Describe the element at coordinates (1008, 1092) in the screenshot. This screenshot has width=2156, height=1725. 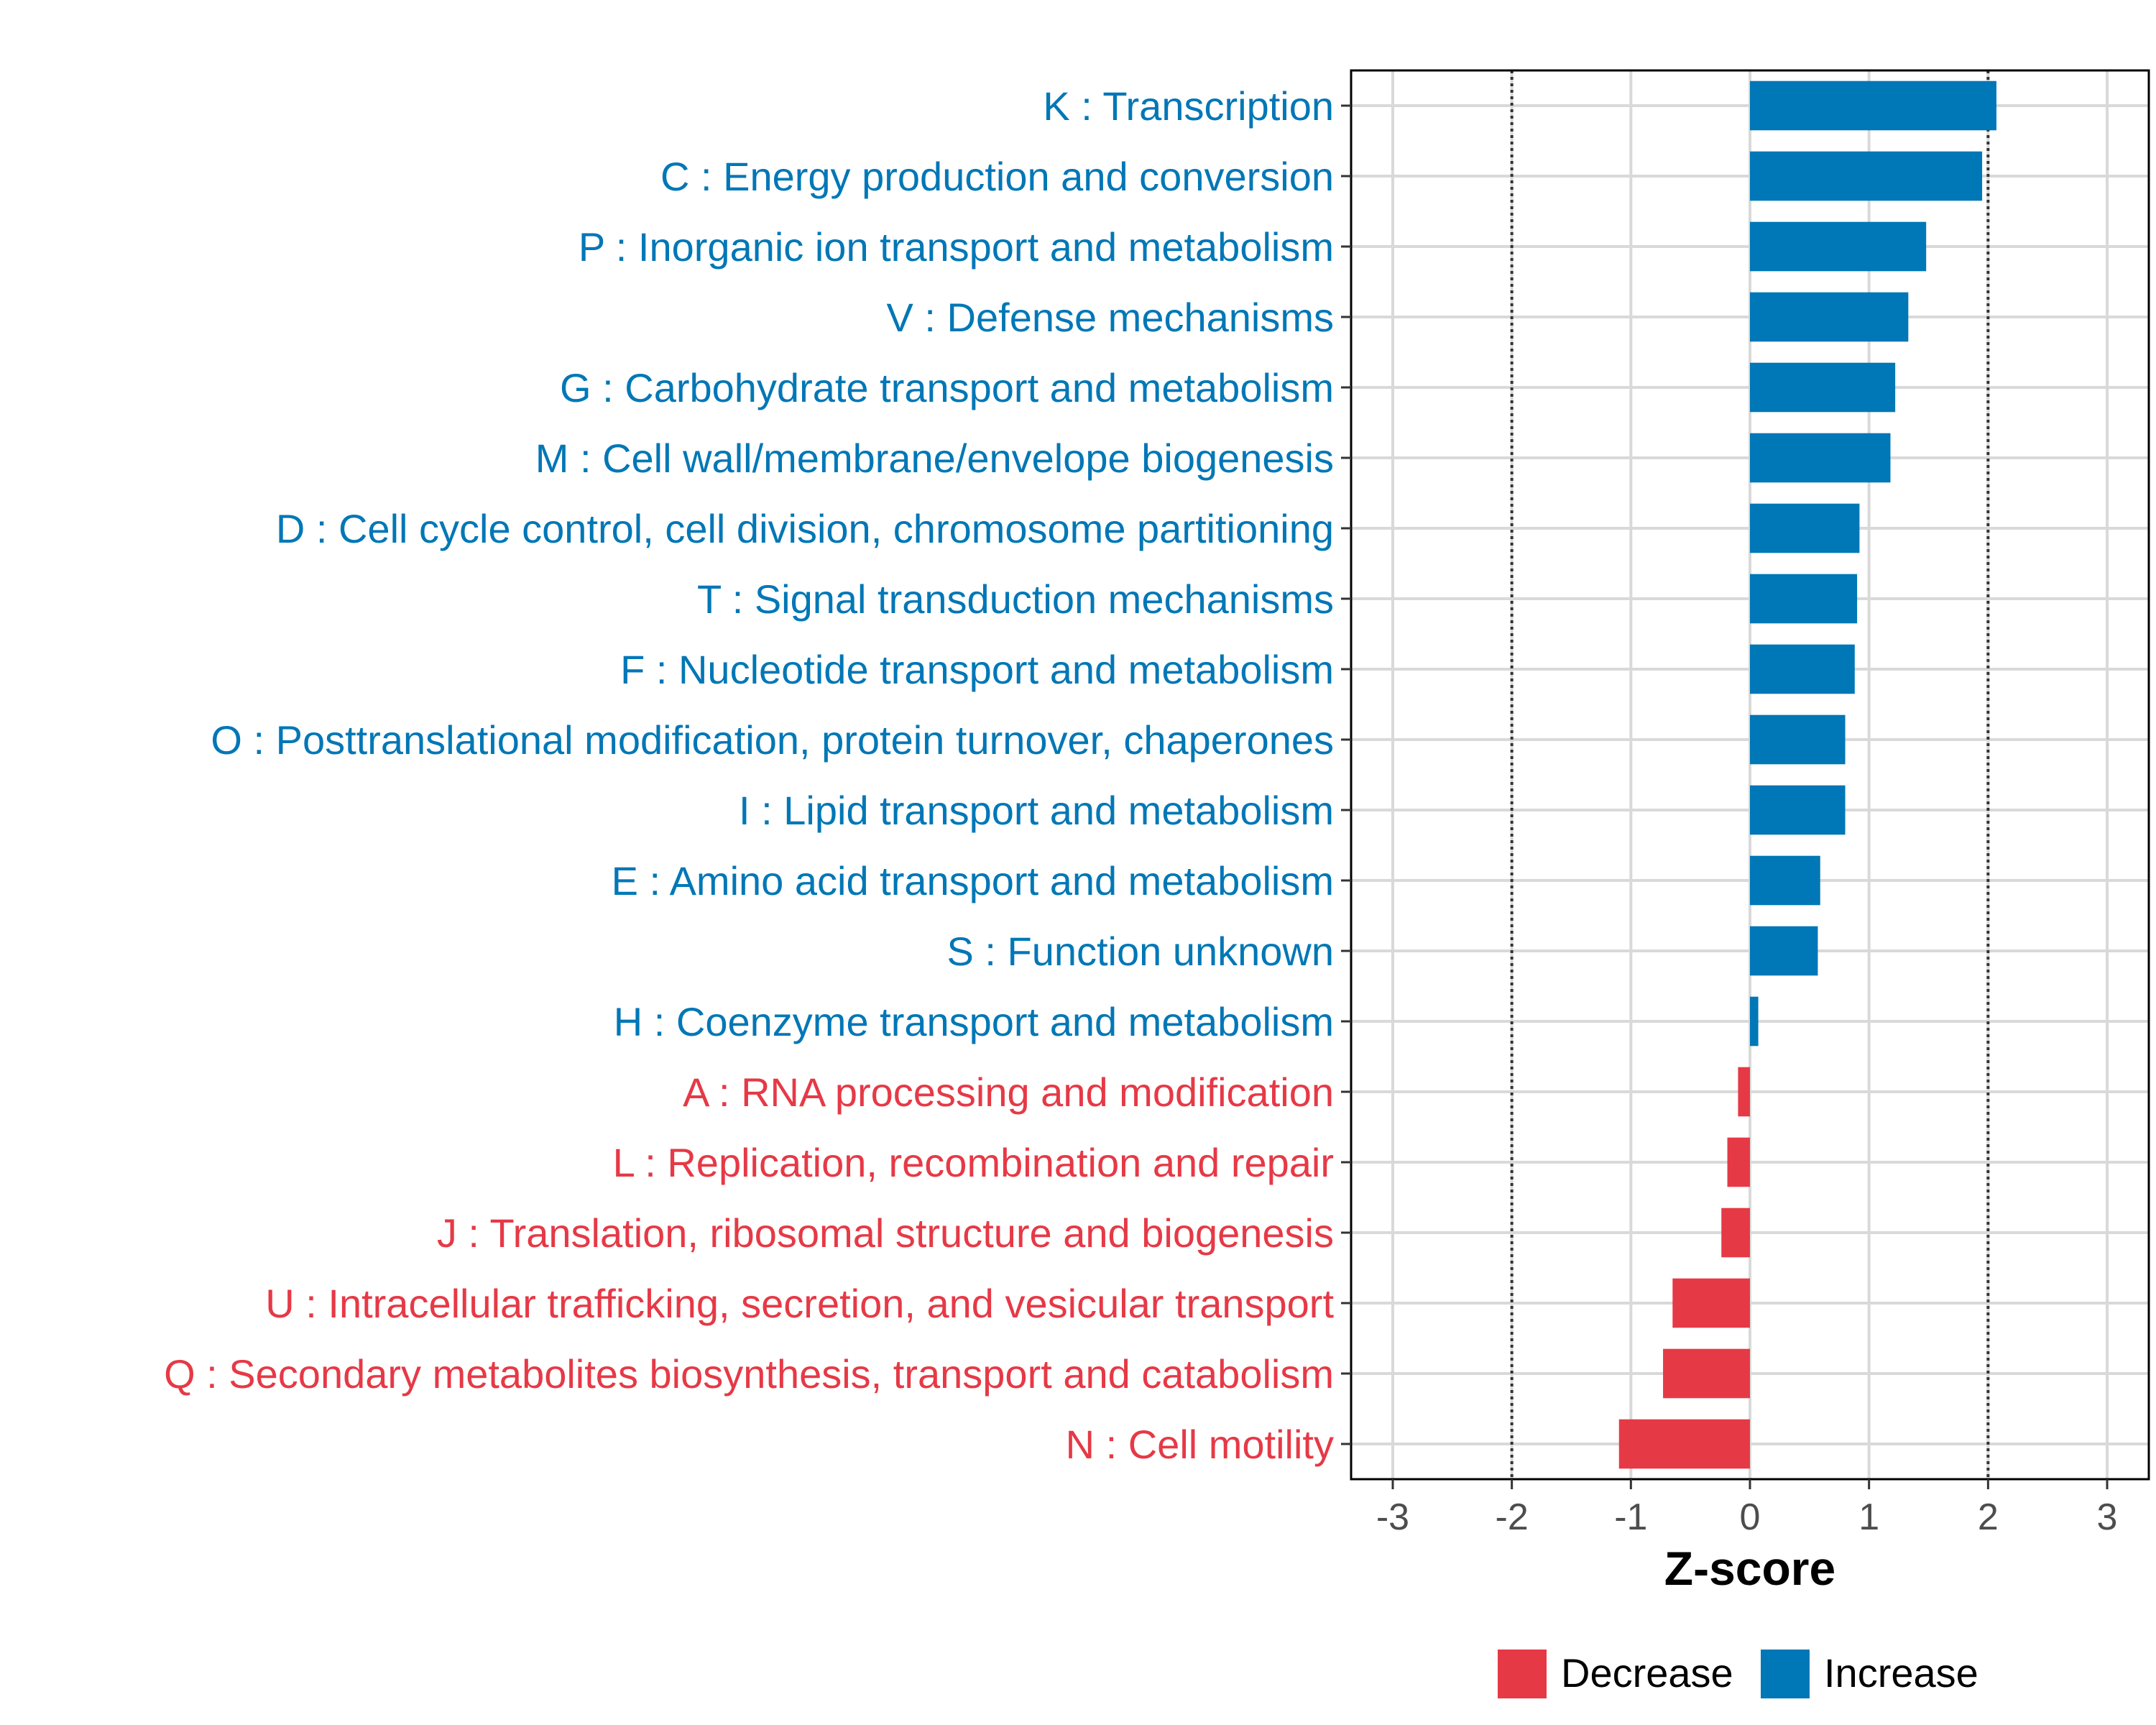
I see `category-label: A : RNA processing and modification` at that location.